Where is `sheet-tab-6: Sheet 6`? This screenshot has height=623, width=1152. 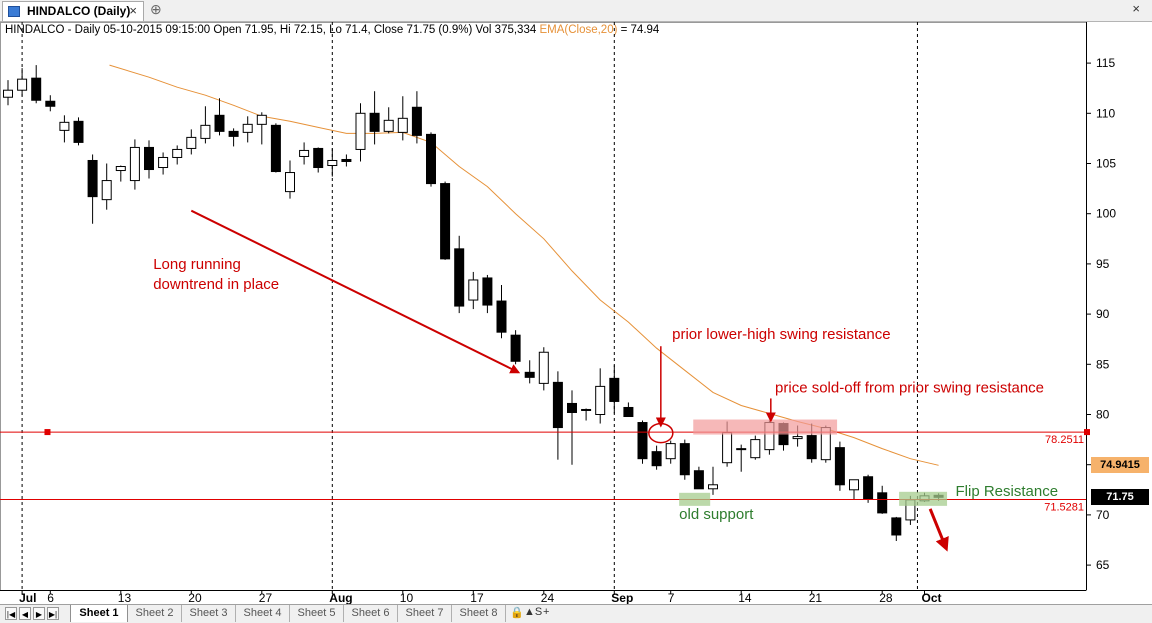 sheet-tab-6: Sheet 6 is located at coordinates (371, 613).